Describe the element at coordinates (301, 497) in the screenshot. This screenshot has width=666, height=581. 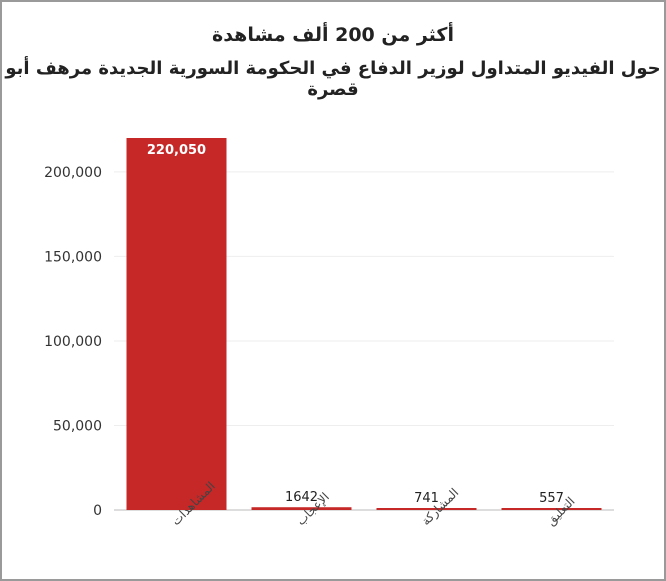
I see `data-label: 1642` at that location.